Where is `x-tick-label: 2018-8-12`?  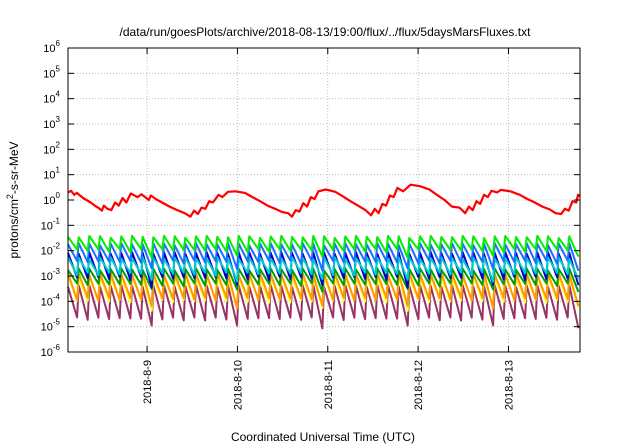
x-tick-label: 2018-8-12 is located at coordinates (419, 385).